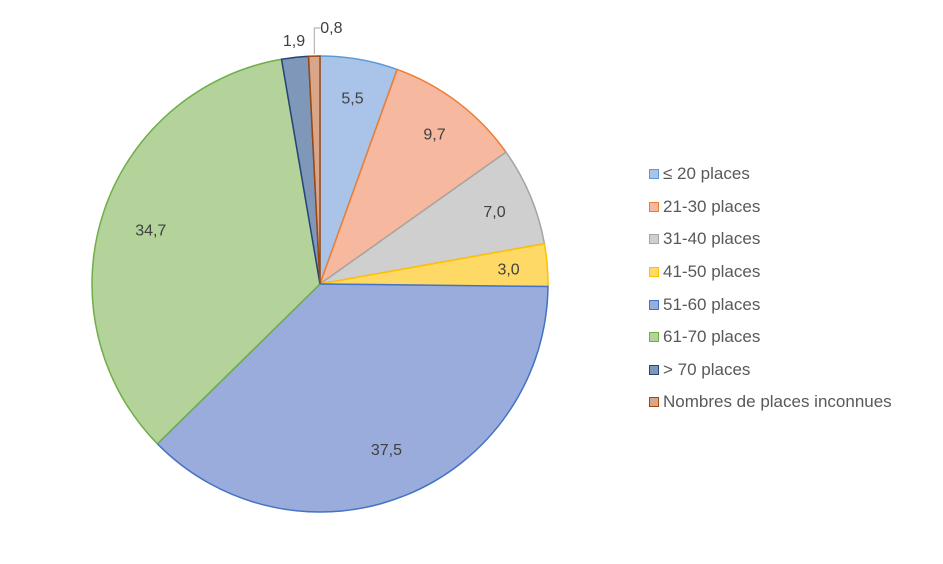  Describe the element at coordinates (712, 304) in the screenshot. I see `legend-label: 51-60 places` at that location.